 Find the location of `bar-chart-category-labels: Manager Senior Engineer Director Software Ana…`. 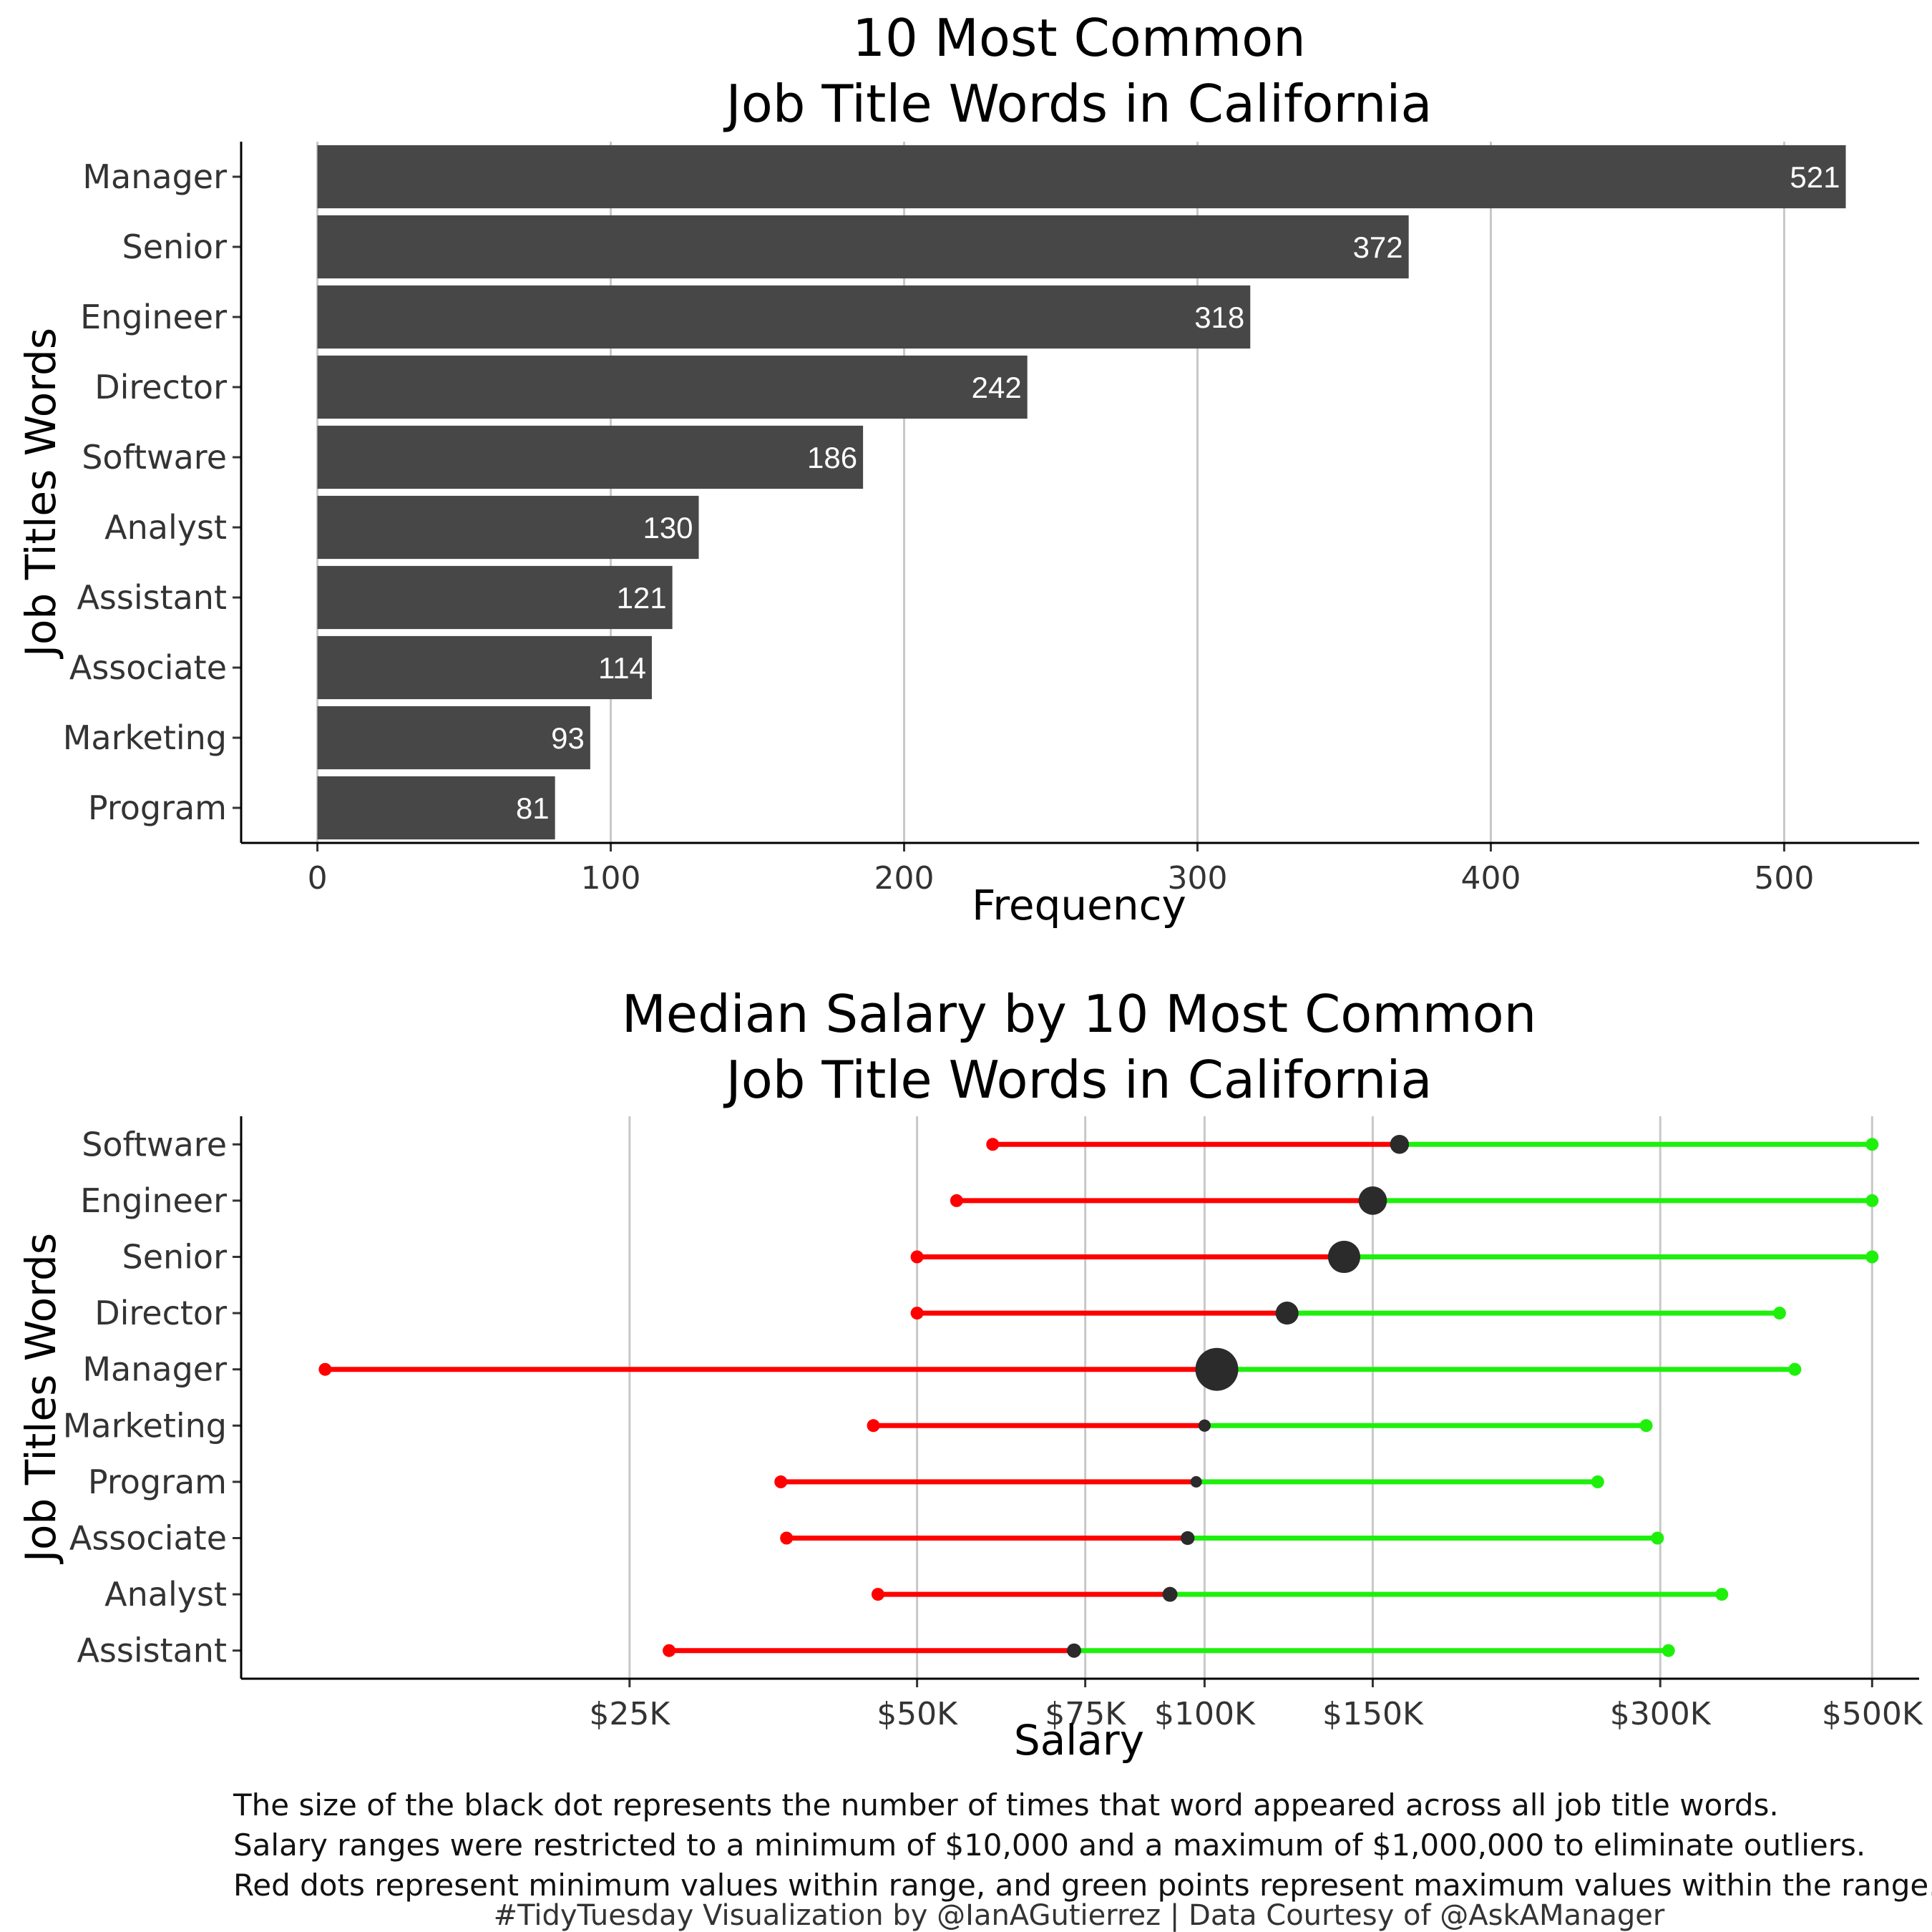

bar-chart-category-labels: Manager Senior Engineer Director Software Ana… is located at coordinates (152, 492).